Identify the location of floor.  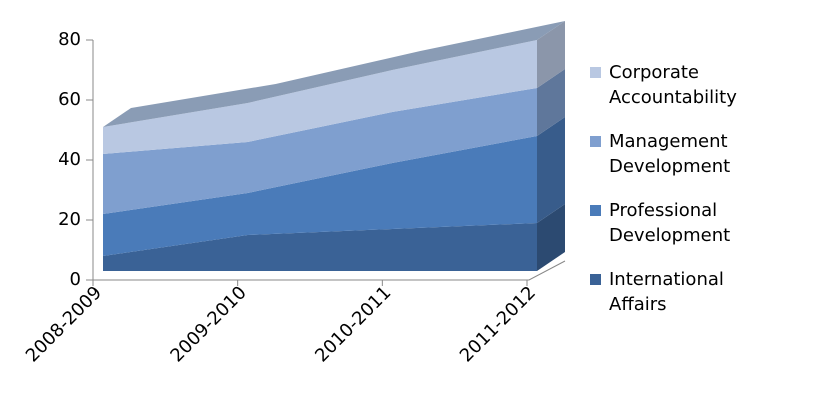
(329, 270).